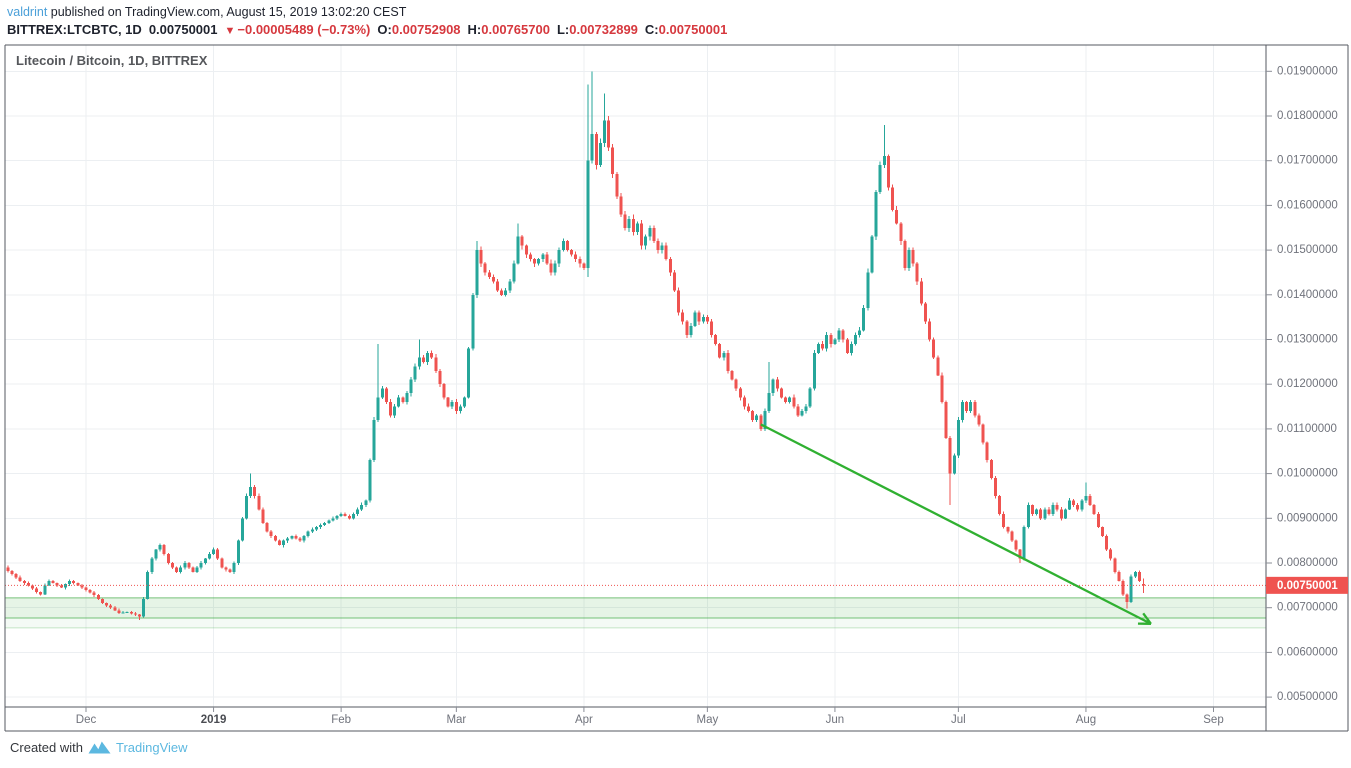 The image size is (1351, 768). Describe the element at coordinates (1307, 429) in the screenshot. I see `y-axis-label: 0.01100000` at that location.